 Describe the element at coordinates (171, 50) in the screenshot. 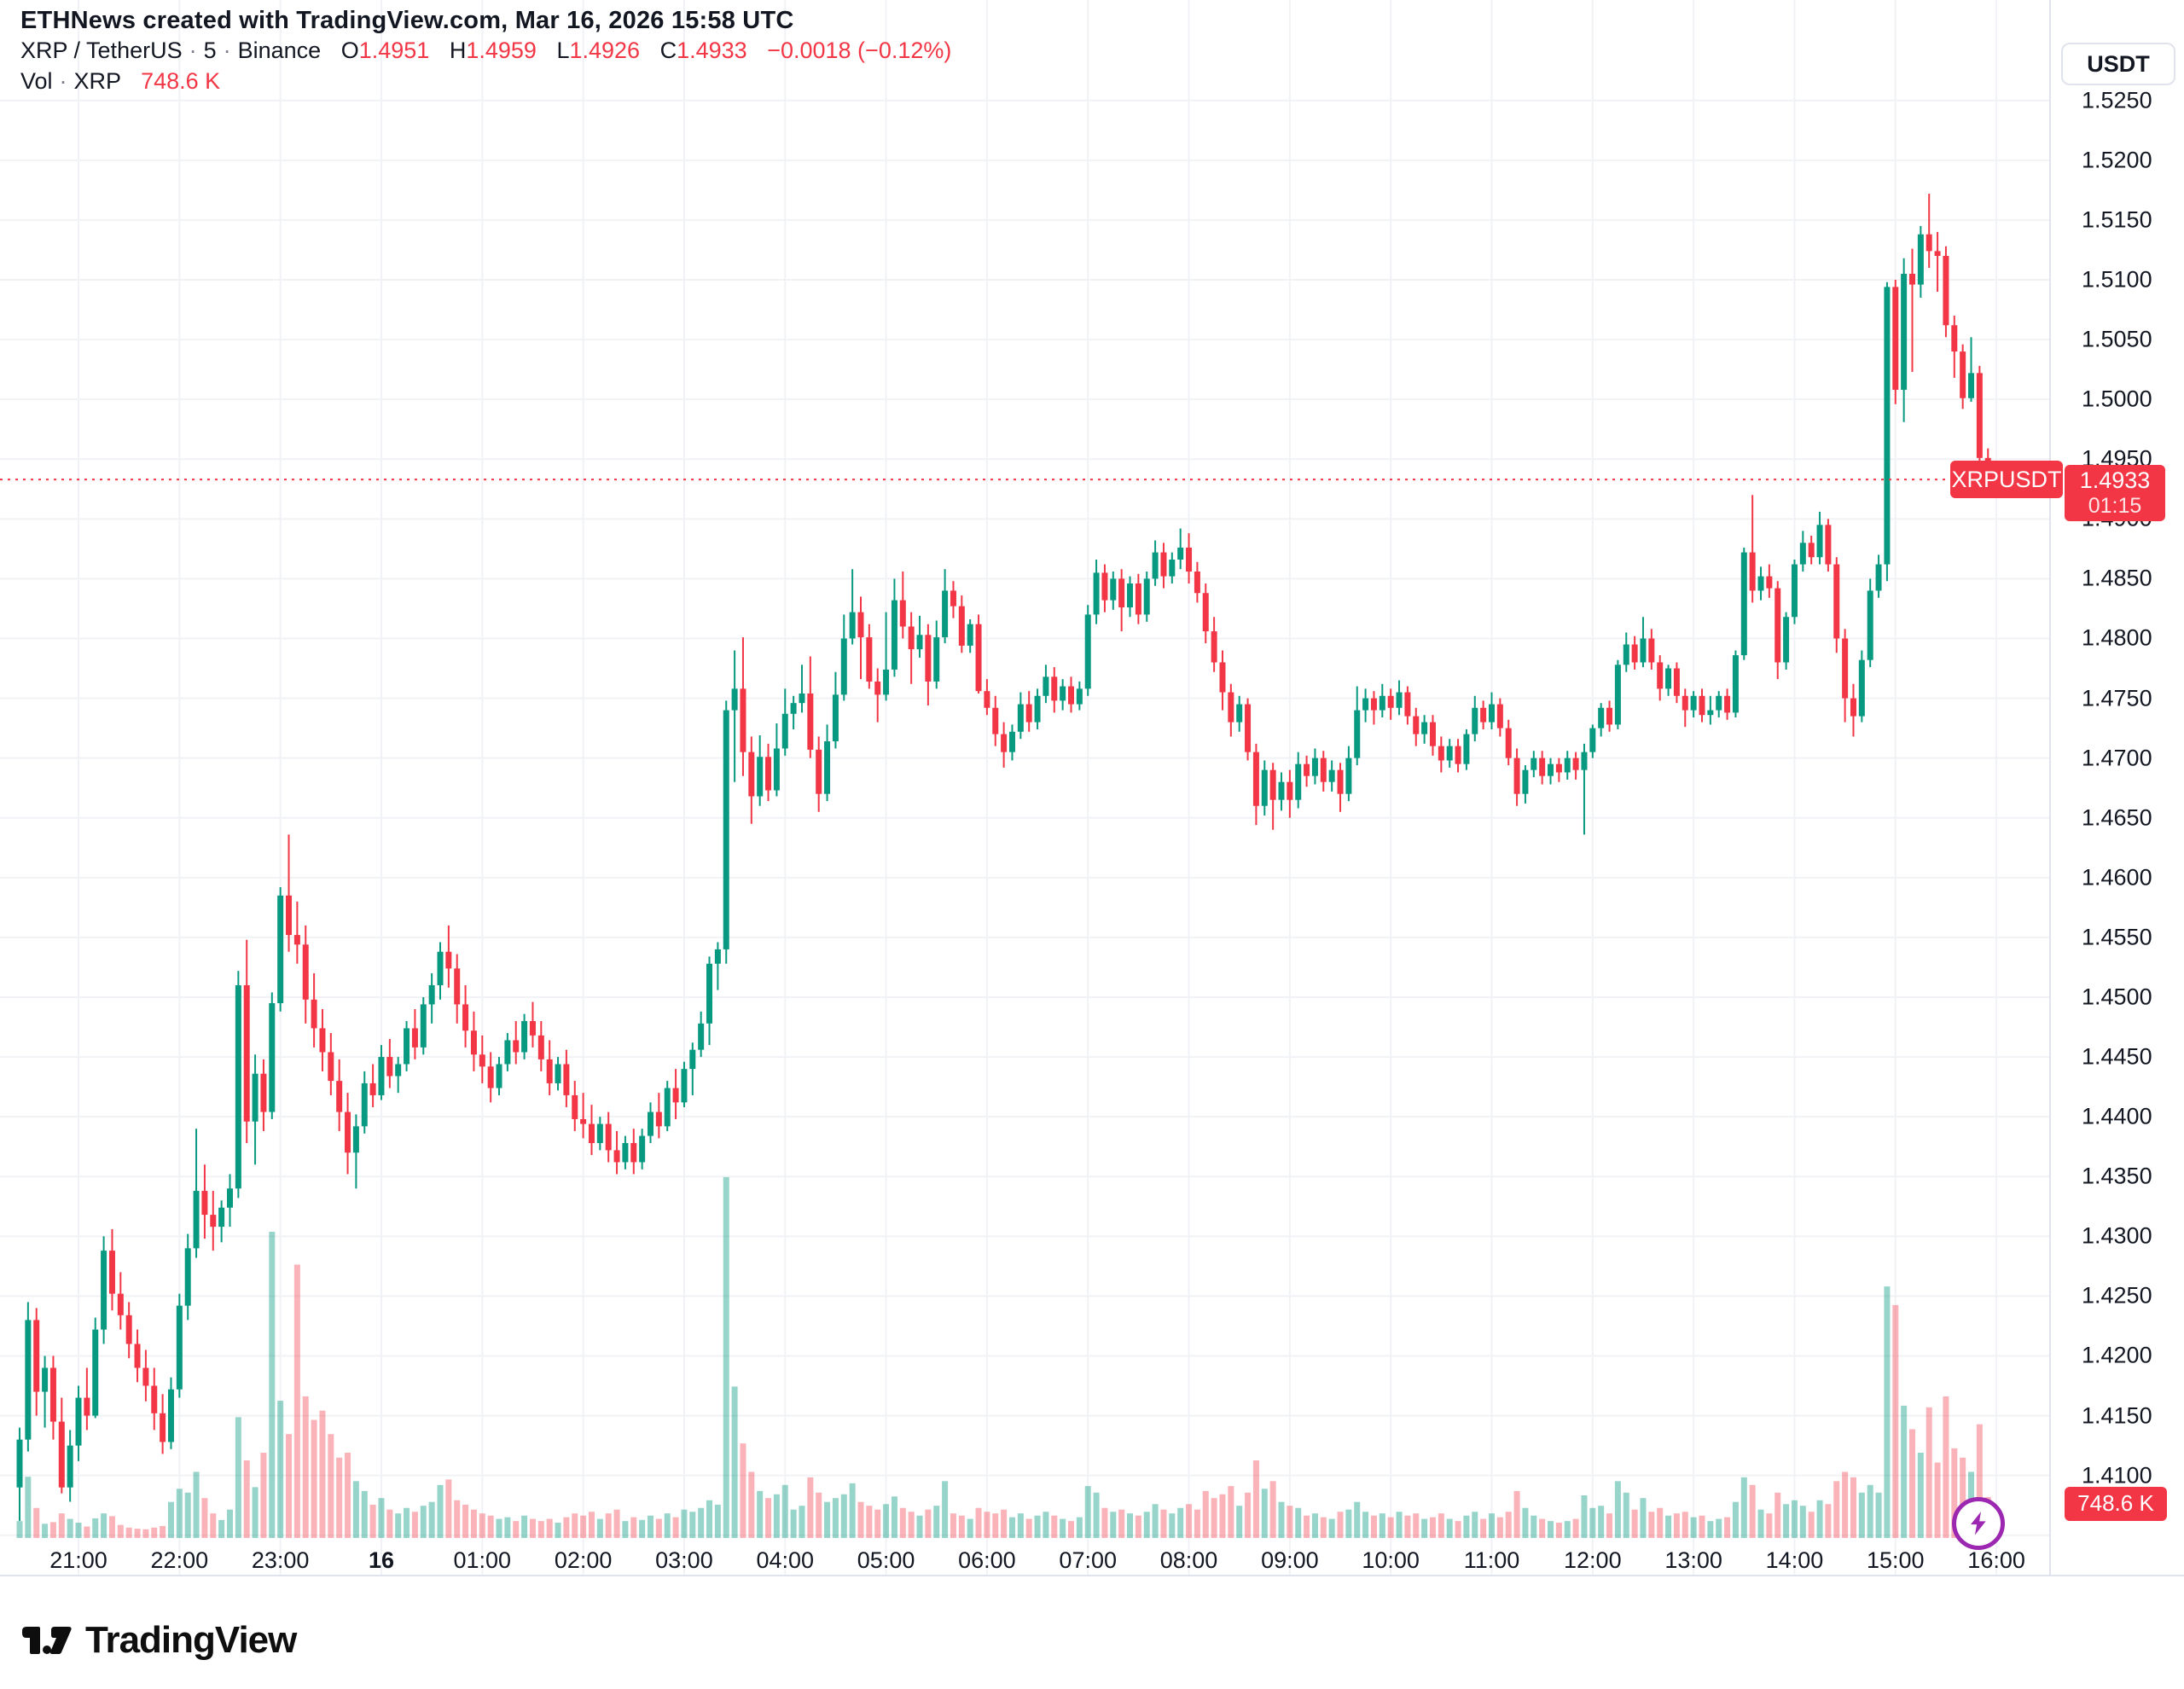

I see `legend-symbol: XRP / TetherUS · 5 · Binance` at that location.